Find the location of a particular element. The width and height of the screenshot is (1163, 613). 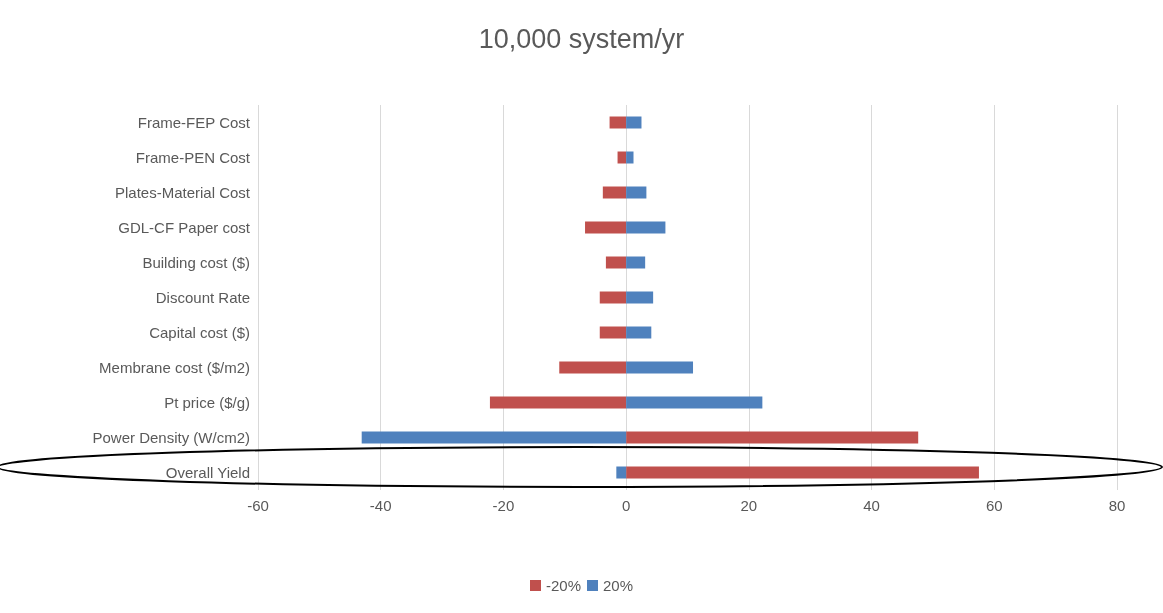

x-tick-label: 80 is located at coordinates (1117, 505).